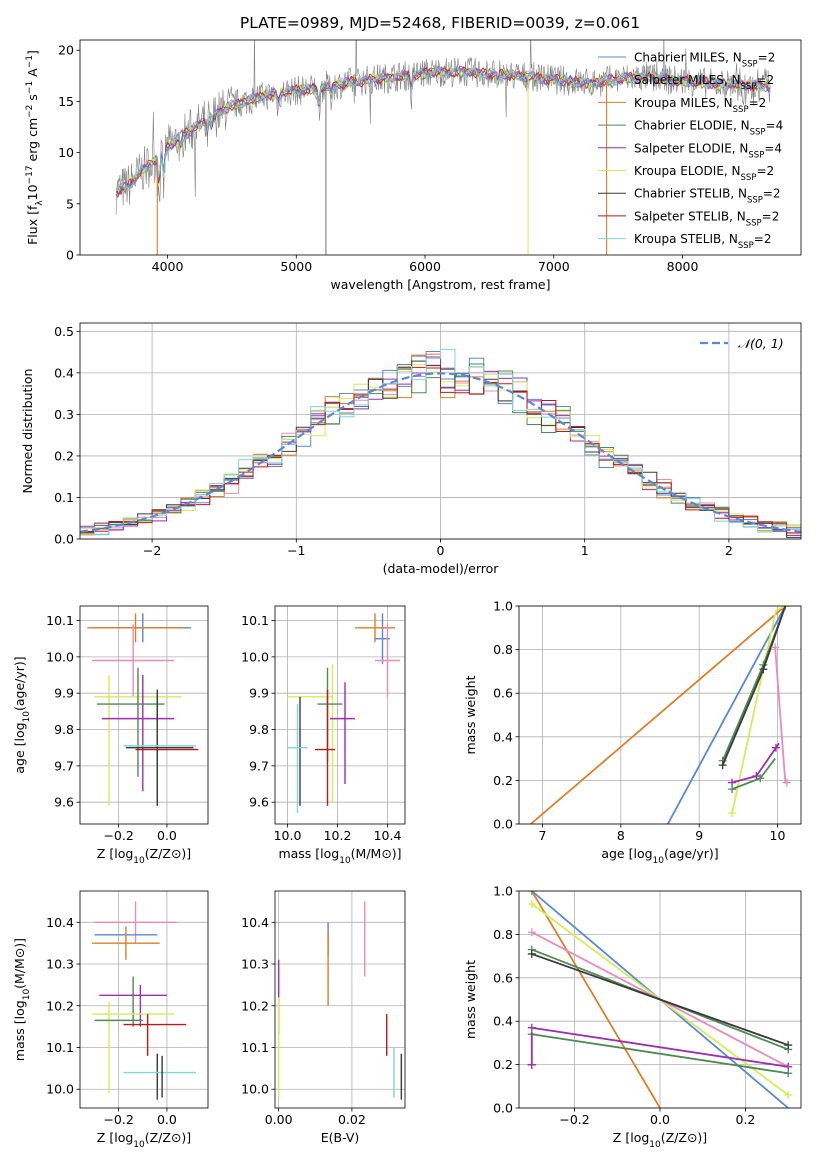  I want to click on x-axis-label: mass [log10(M/M⊙)], so click(339, 856).